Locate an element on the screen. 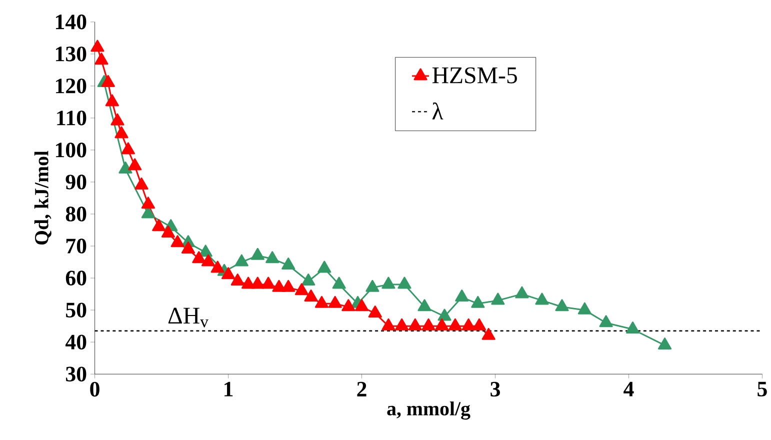  y-tick-label: 120 is located at coordinates (71, 86).